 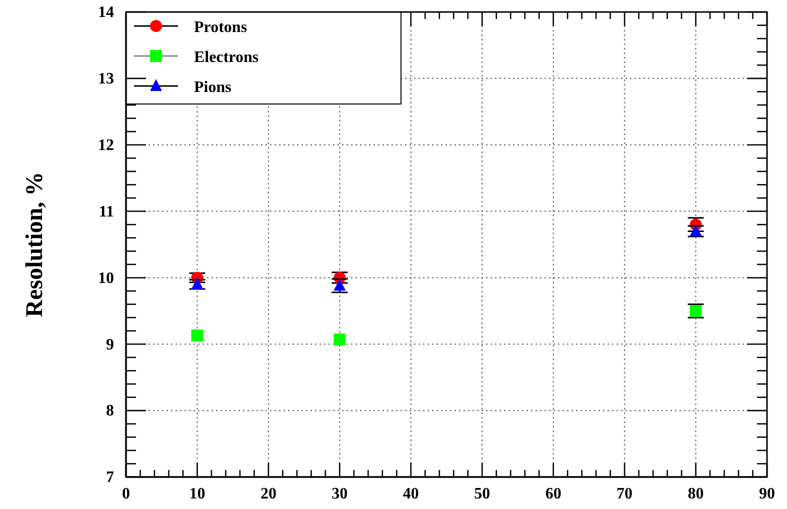 I want to click on x-tick-label: 40, so click(x=410, y=493).